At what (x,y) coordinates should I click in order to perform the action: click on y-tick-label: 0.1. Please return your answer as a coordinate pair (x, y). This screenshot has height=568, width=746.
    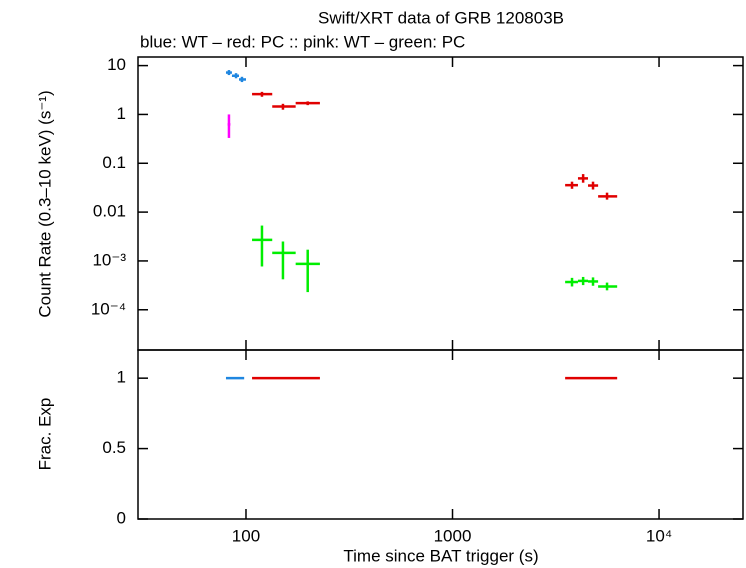
    Looking at the image, I should click on (114, 162).